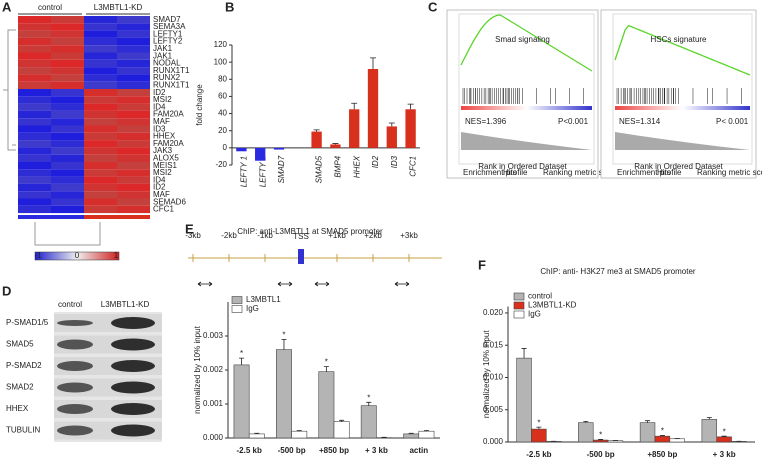  Describe the element at coordinates (189, 228) in the screenshot. I see `panel-label: E` at that location.